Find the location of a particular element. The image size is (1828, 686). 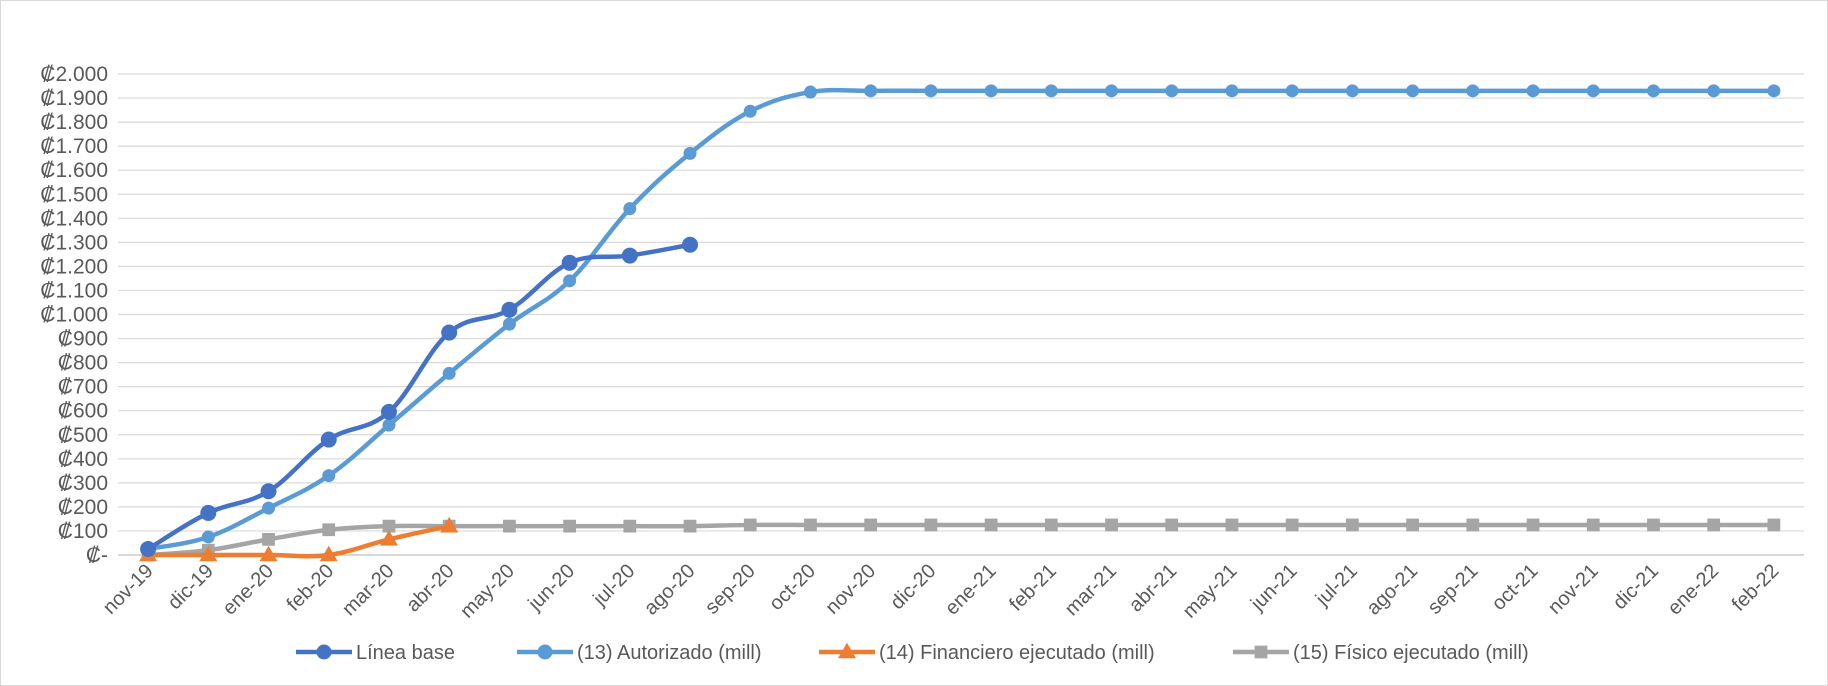

y-tick-label: ₡1.500 is located at coordinates (74, 194).